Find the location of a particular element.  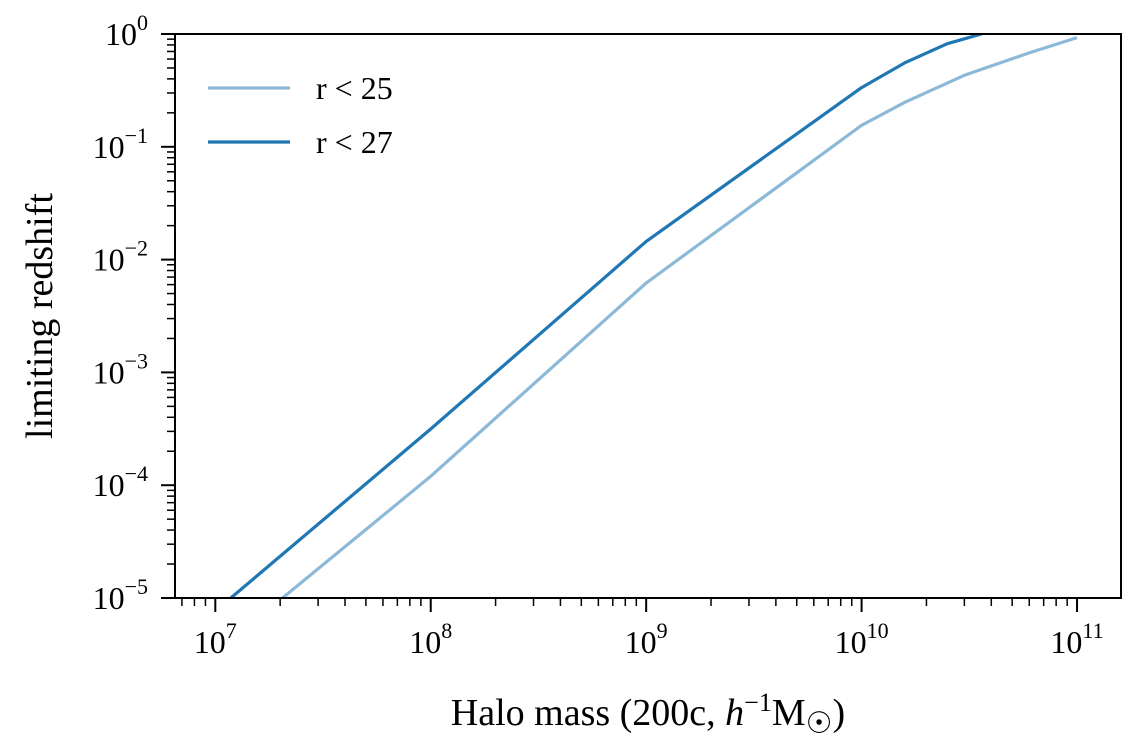

y-tick-label: 10⁻³ is located at coordinates (120, 369).